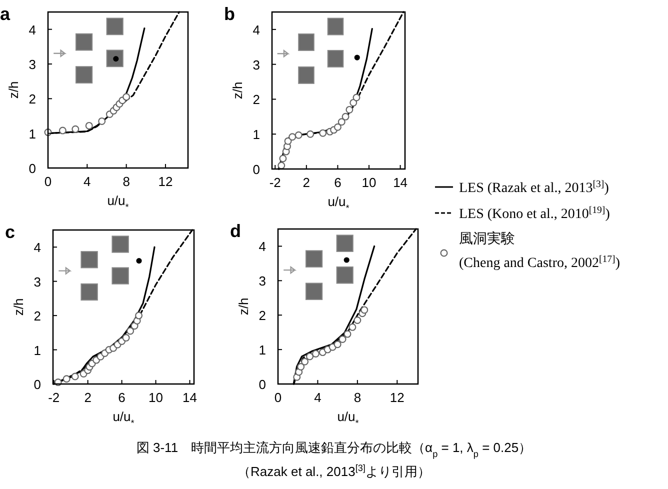 The width and height of the screenshot is (668, 489). Describe the element at coordinates (539, 251) in the screenshot. I see `legend-label: 風洞実験 (Cheng and Castro, 2002$^{[17]}$)` at that location.